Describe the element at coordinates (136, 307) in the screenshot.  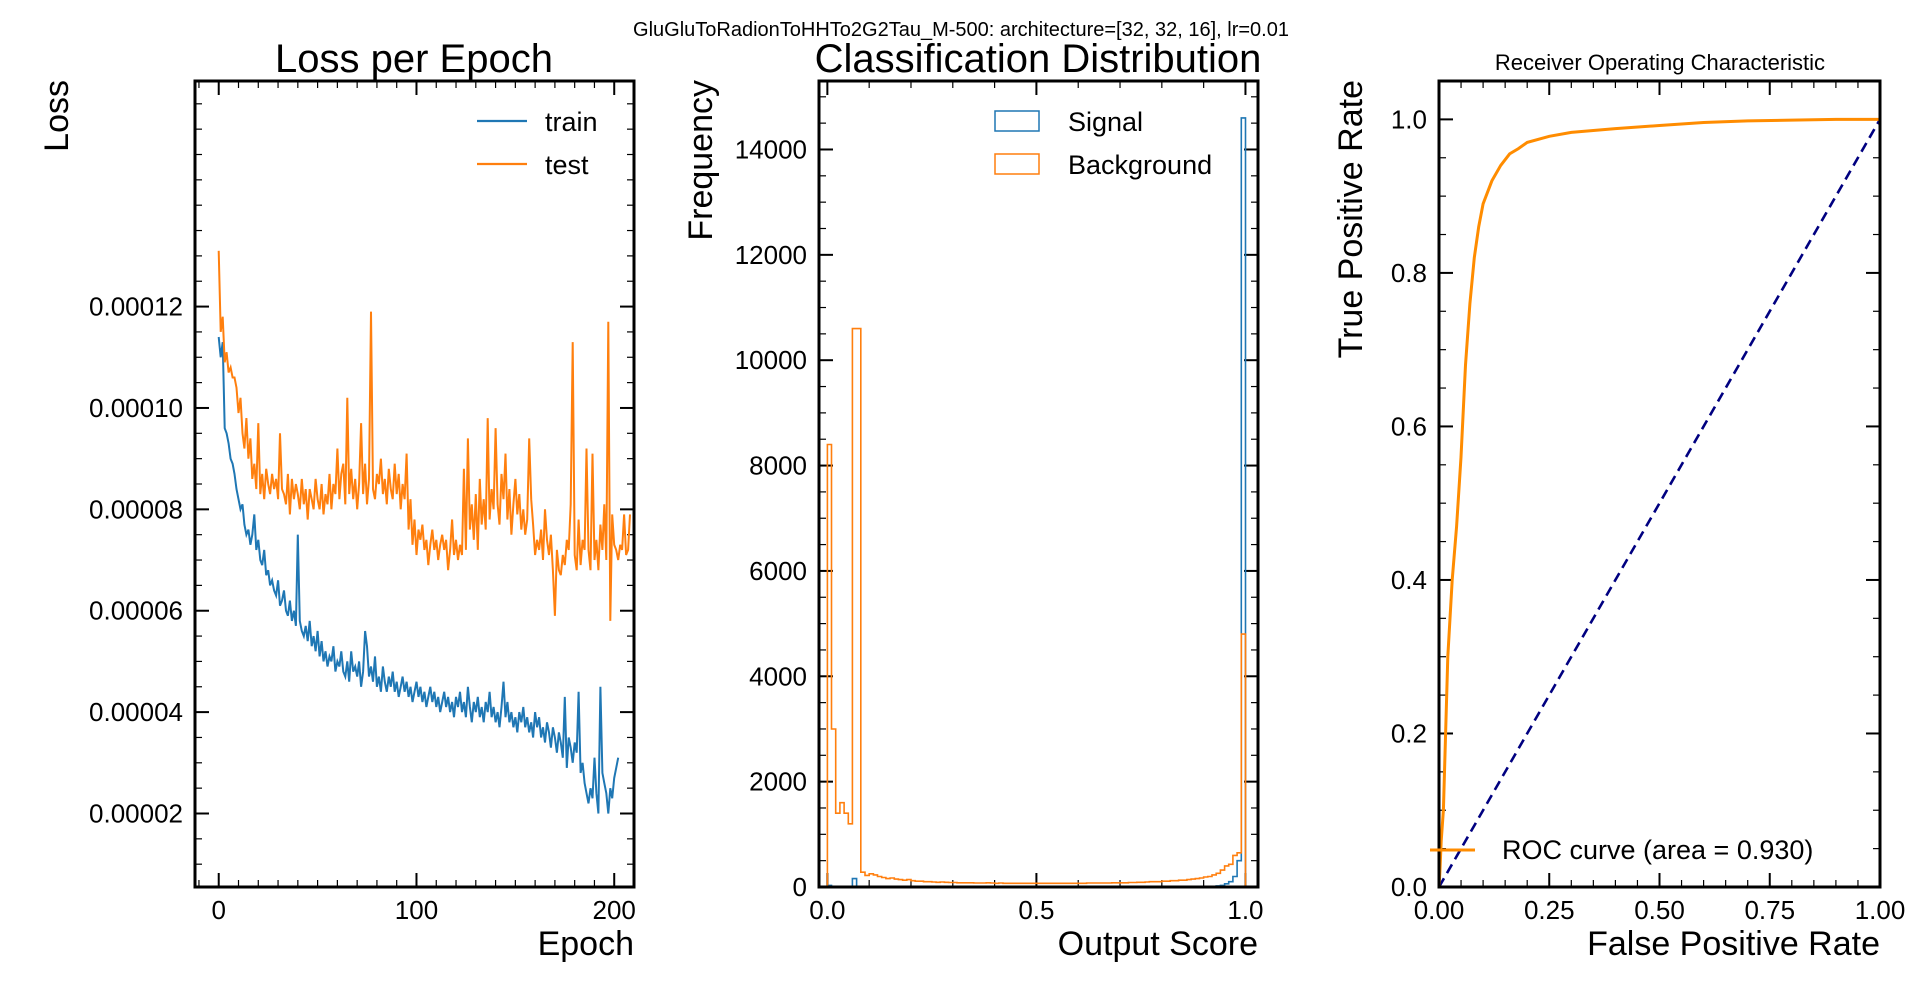
I see `y-tick-label: 0.00012` at that location.